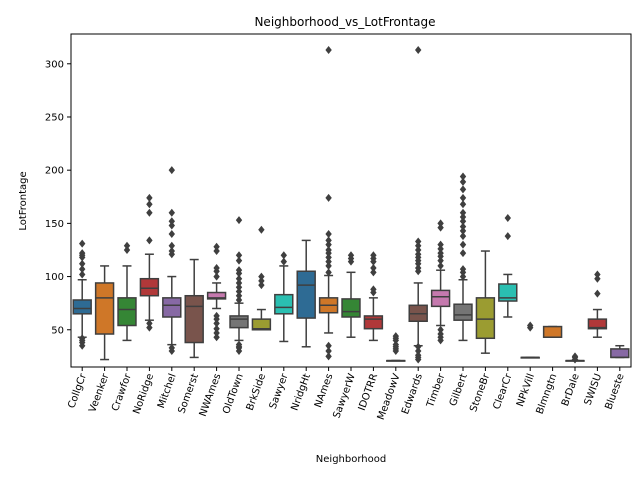 Image resolution: width=640 pixels, height=480 pixels. Describe the element at coordinates (440, 282) in the screenshot. I see `box-timber` at that location.